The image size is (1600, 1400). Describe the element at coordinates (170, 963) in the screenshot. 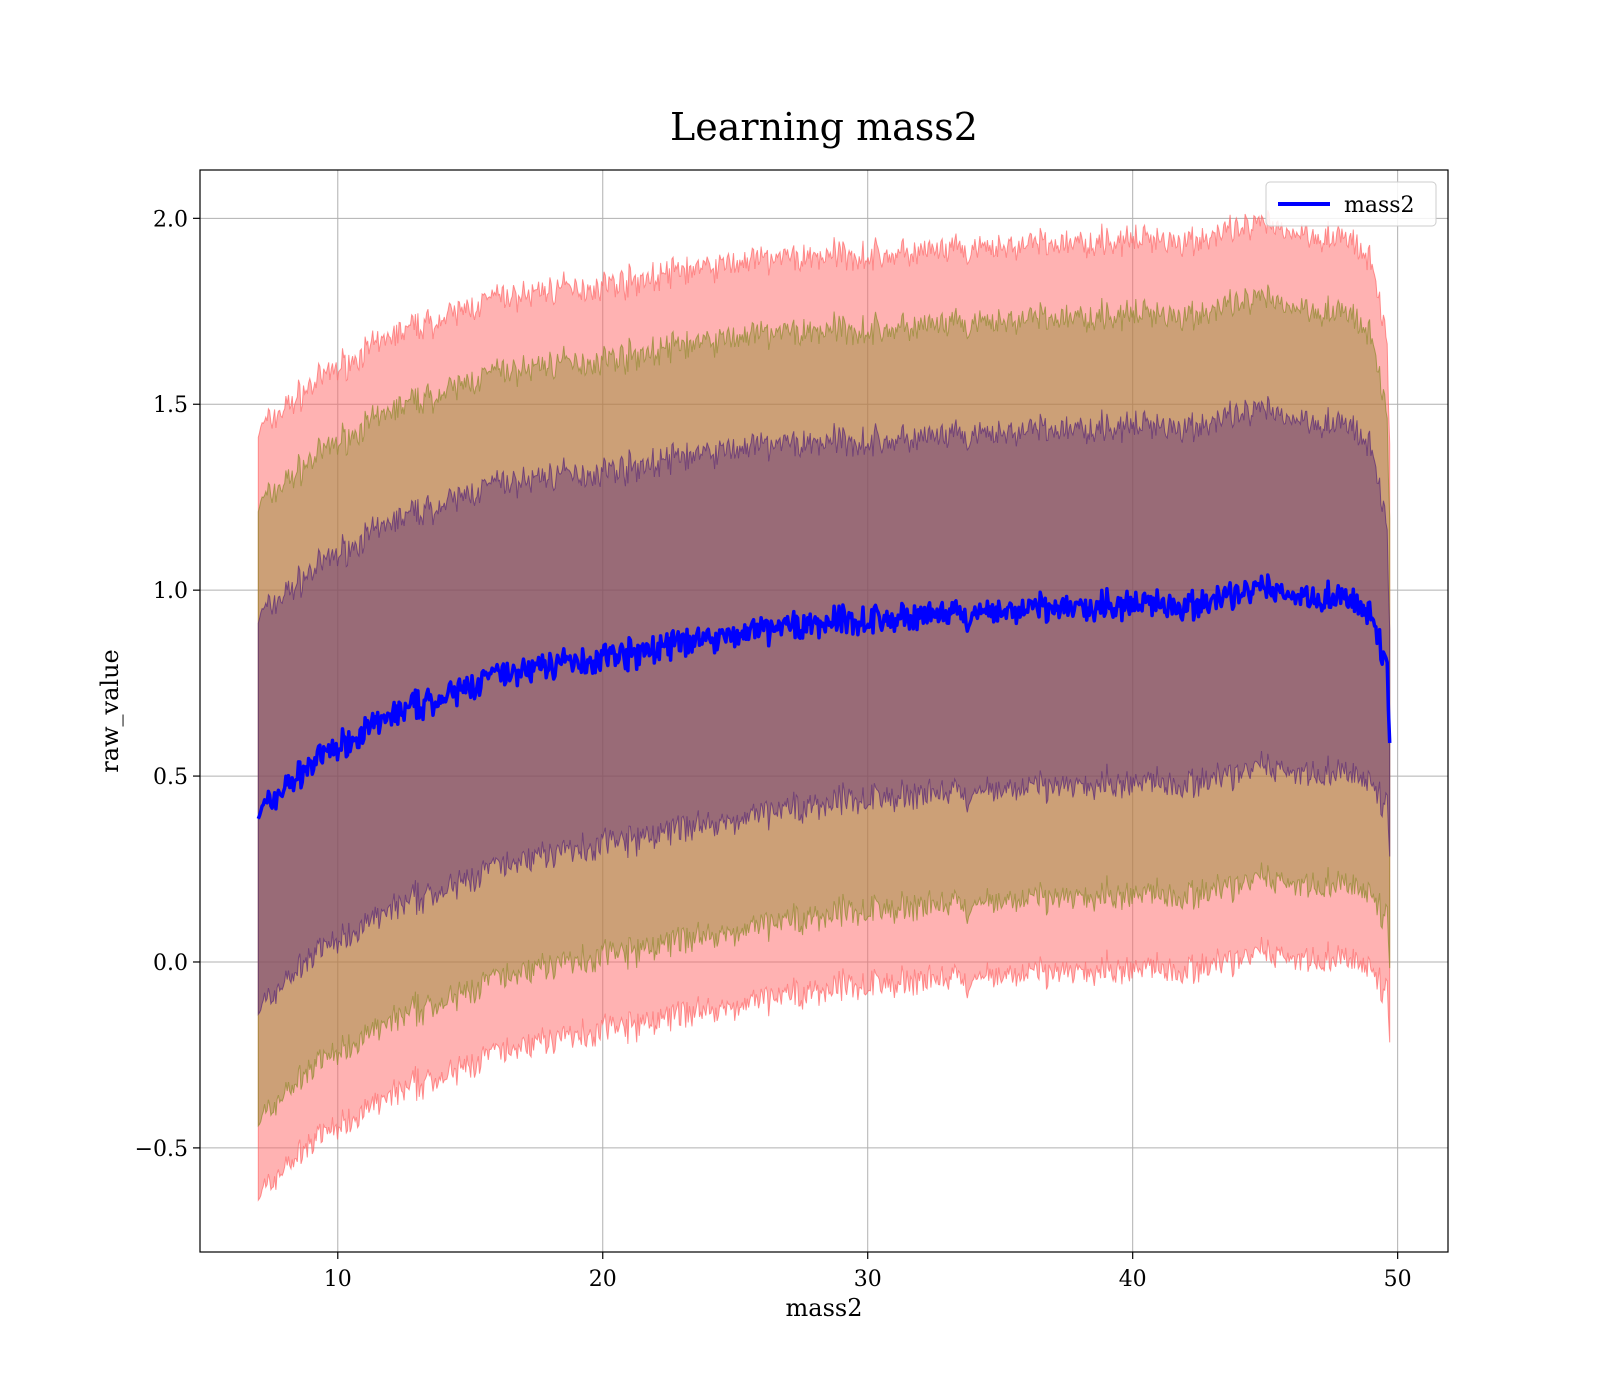

I see `y-tick-label: 0.0` at that location.